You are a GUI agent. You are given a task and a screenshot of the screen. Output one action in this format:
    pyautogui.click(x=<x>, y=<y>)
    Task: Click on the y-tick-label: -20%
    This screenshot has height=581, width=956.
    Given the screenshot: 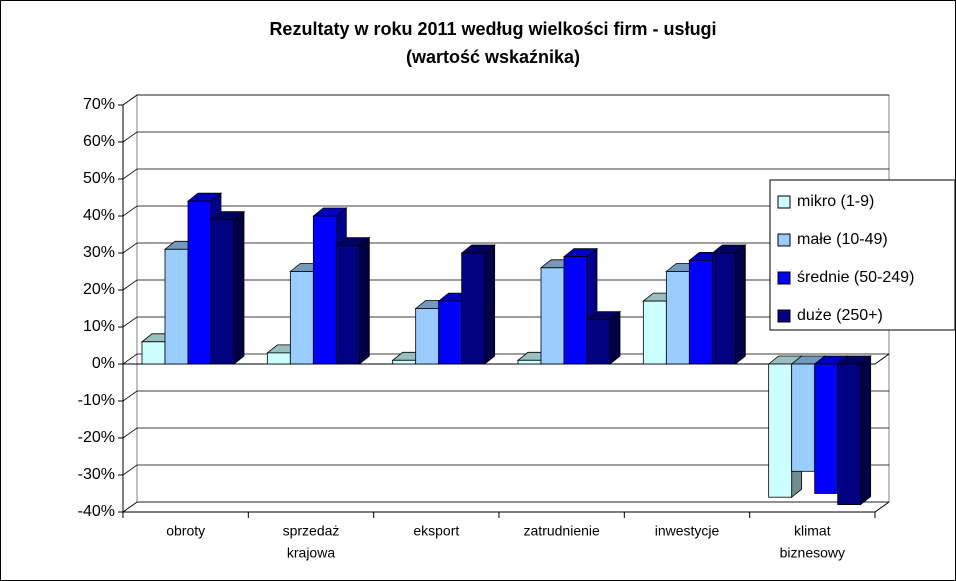 What is the action you would take?
    pyautogui.click(x=96, y=437)
    